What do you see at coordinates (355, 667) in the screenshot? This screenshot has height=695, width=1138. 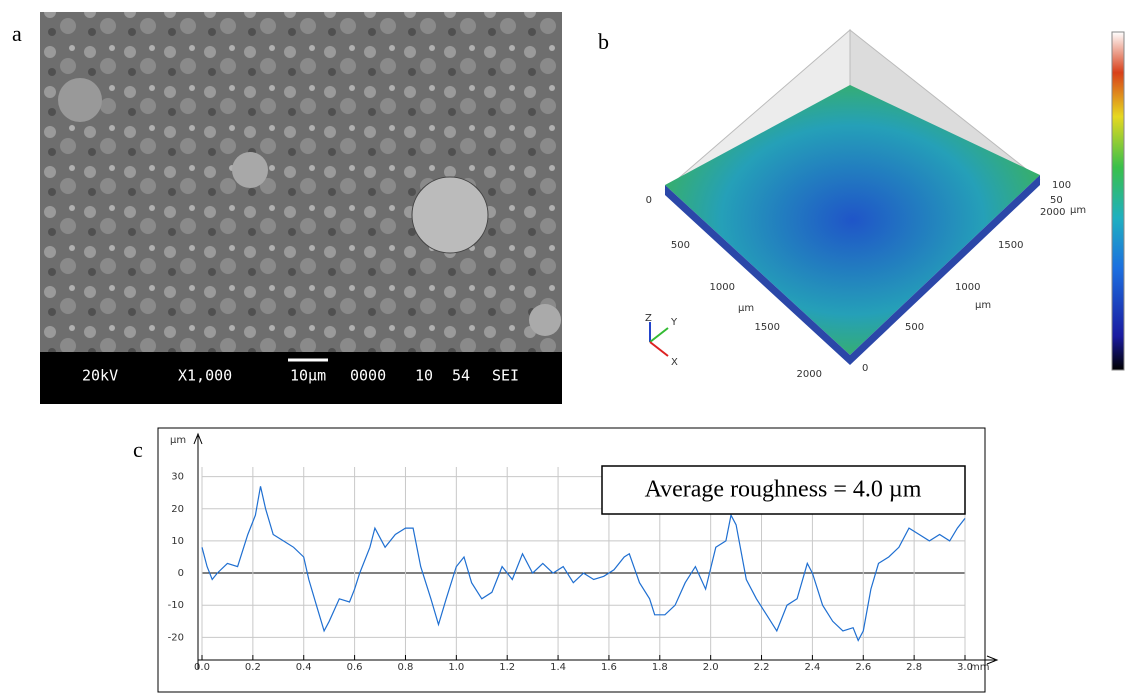 I see `x-tick-label: 0.6` at bounding box center [355, 667].